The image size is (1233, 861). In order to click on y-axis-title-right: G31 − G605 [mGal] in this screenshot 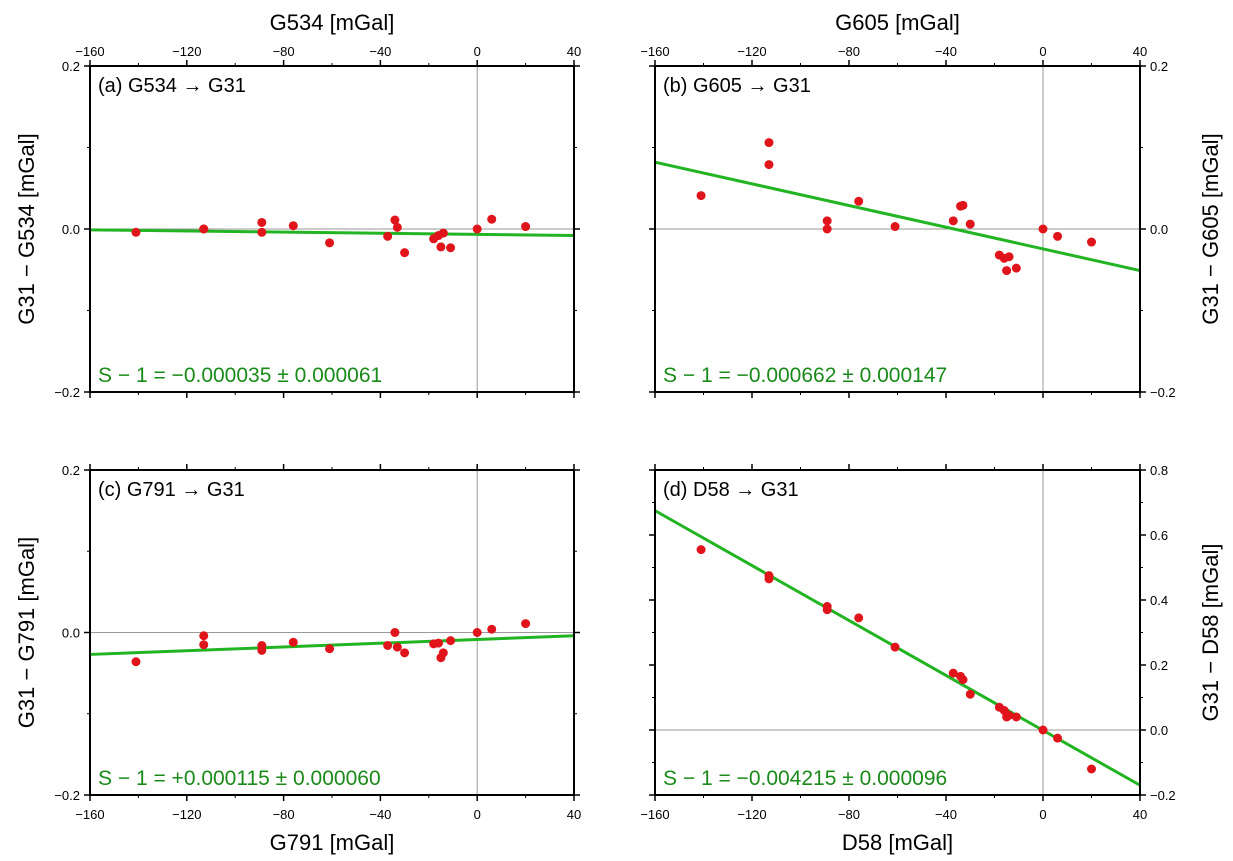, I will do `click(1210, 228)`.